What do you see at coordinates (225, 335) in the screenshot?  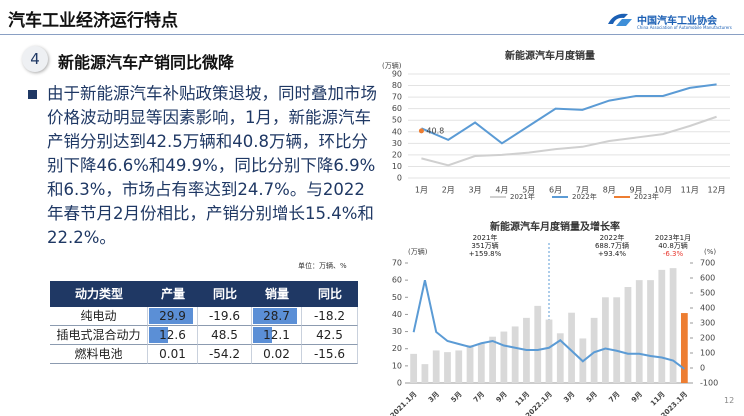 I see `table-cell: 48.5` at bounding box center [225, 335].